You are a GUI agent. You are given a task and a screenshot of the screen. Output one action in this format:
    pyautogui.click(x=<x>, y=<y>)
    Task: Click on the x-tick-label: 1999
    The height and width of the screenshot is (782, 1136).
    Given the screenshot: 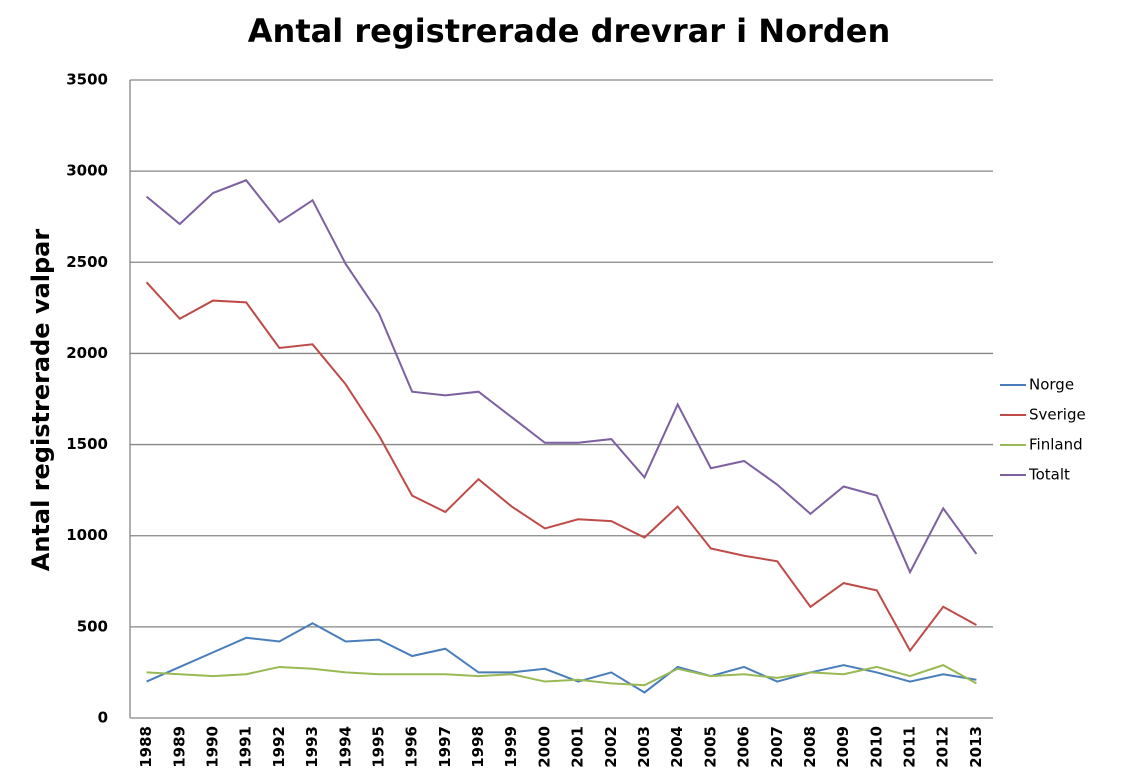 What is the action you would take?
    pyautogui.click(x=511, y=747)
    